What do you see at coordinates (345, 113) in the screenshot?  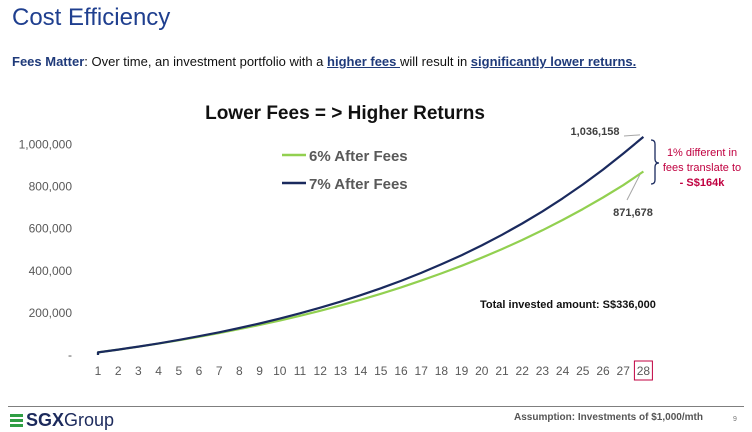 I see `chart-title: Lower Fees = > Higher Returns` at bounding box center [345, 113].